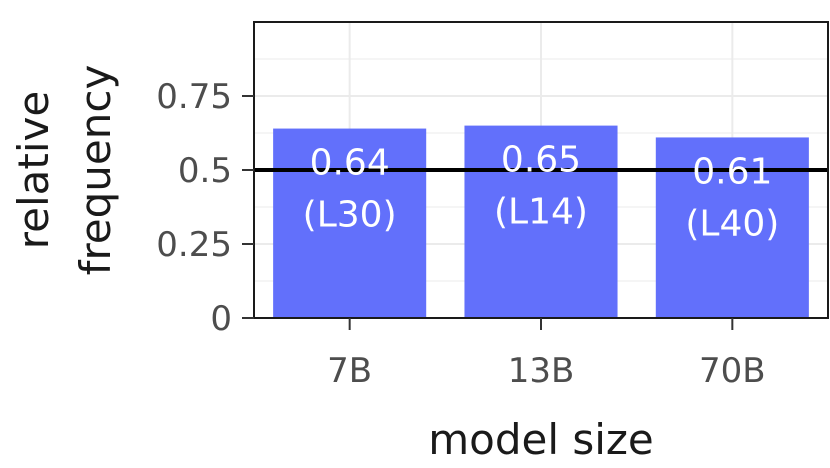  I want to click on bar-13B, so click(541, 221).